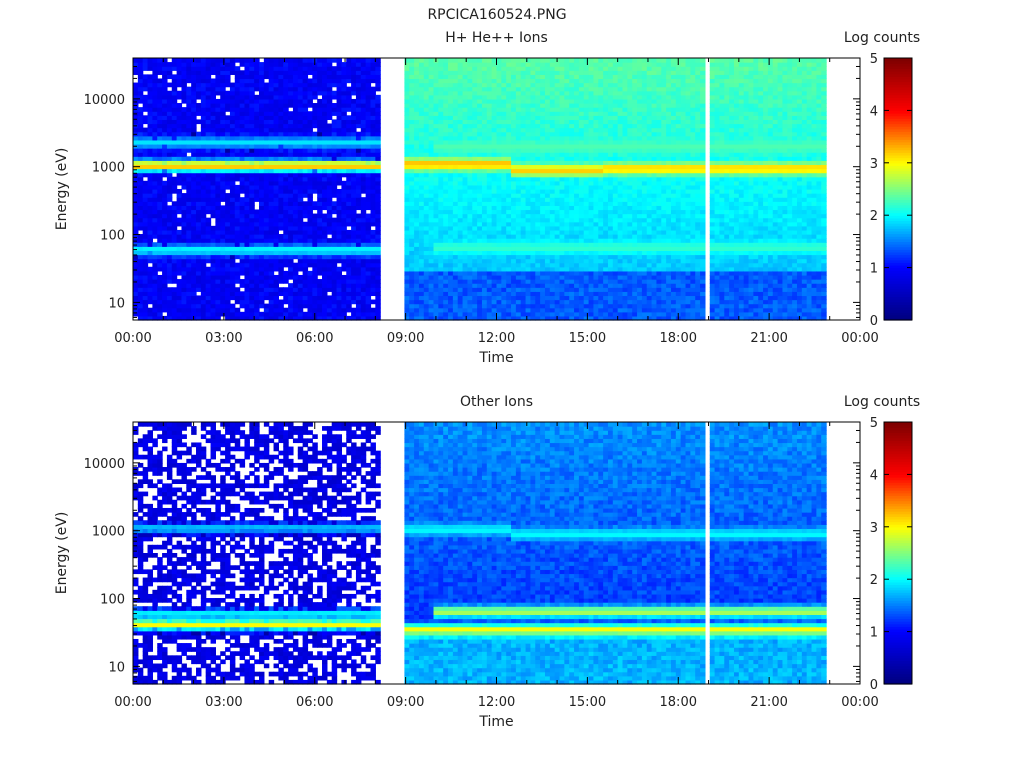 This screenshot has width=1024, height=773. I want to click on panel-title: Other Ions, so click(496, 402).